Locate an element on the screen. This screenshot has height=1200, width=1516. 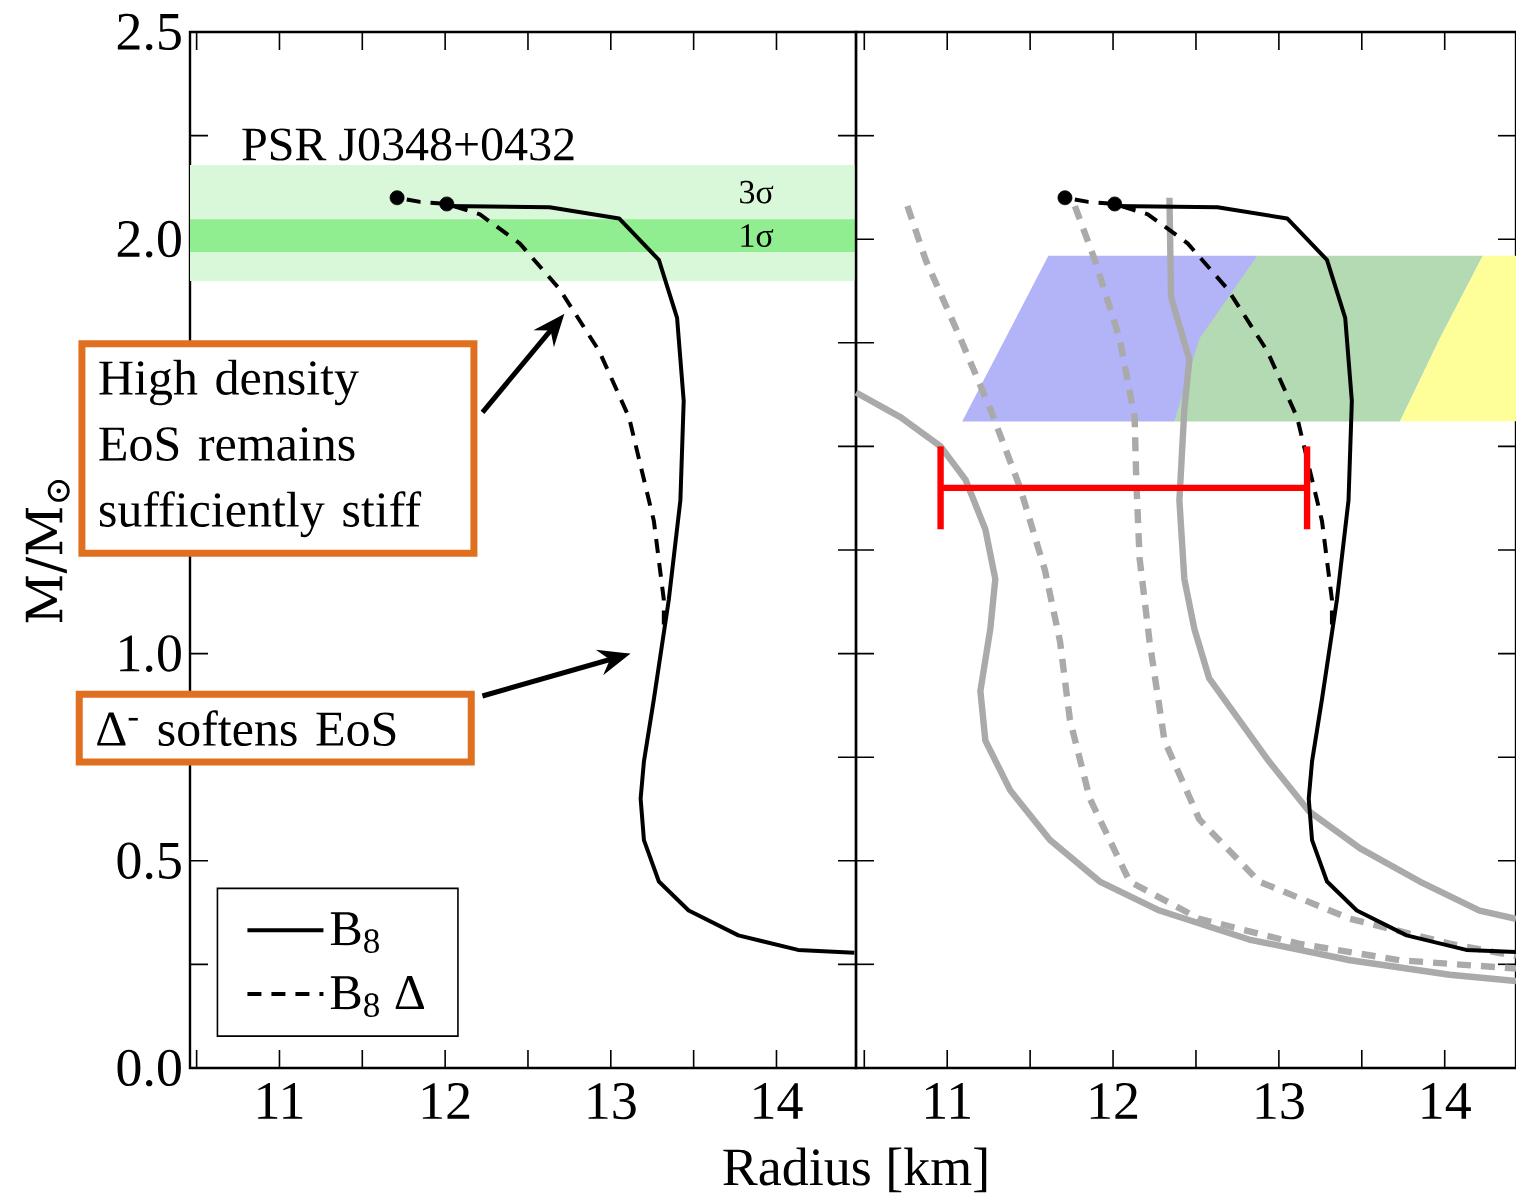
legend-label: B$_{8}$ is located at coordinates (354, 932).